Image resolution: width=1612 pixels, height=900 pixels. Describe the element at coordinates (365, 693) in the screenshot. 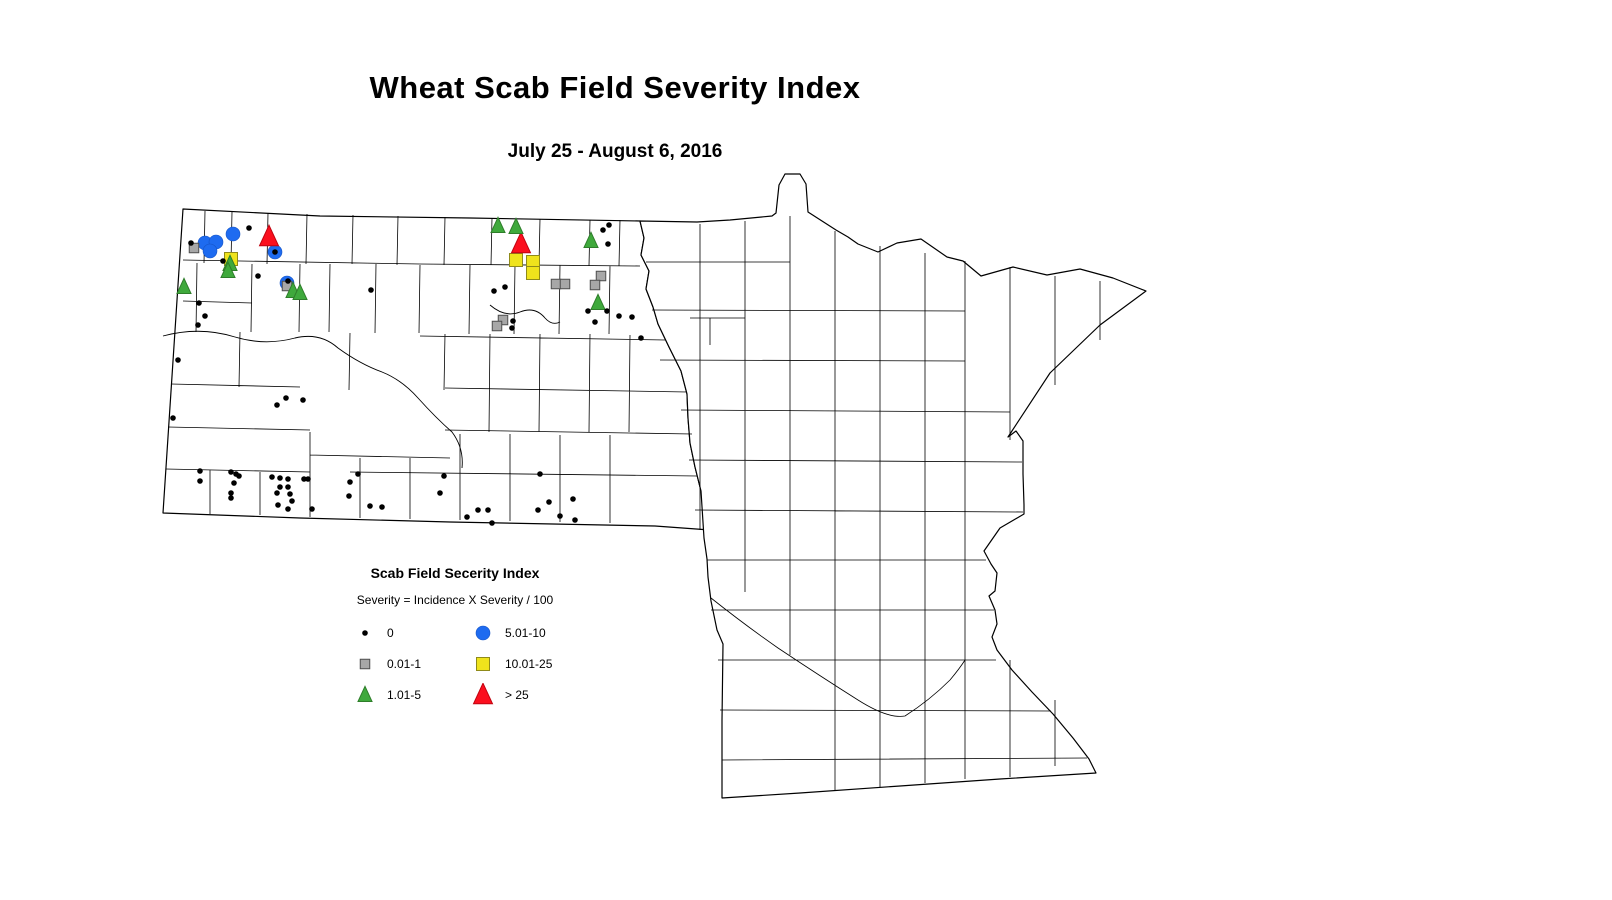

I see `green-triangle-marker-icon` at that location.